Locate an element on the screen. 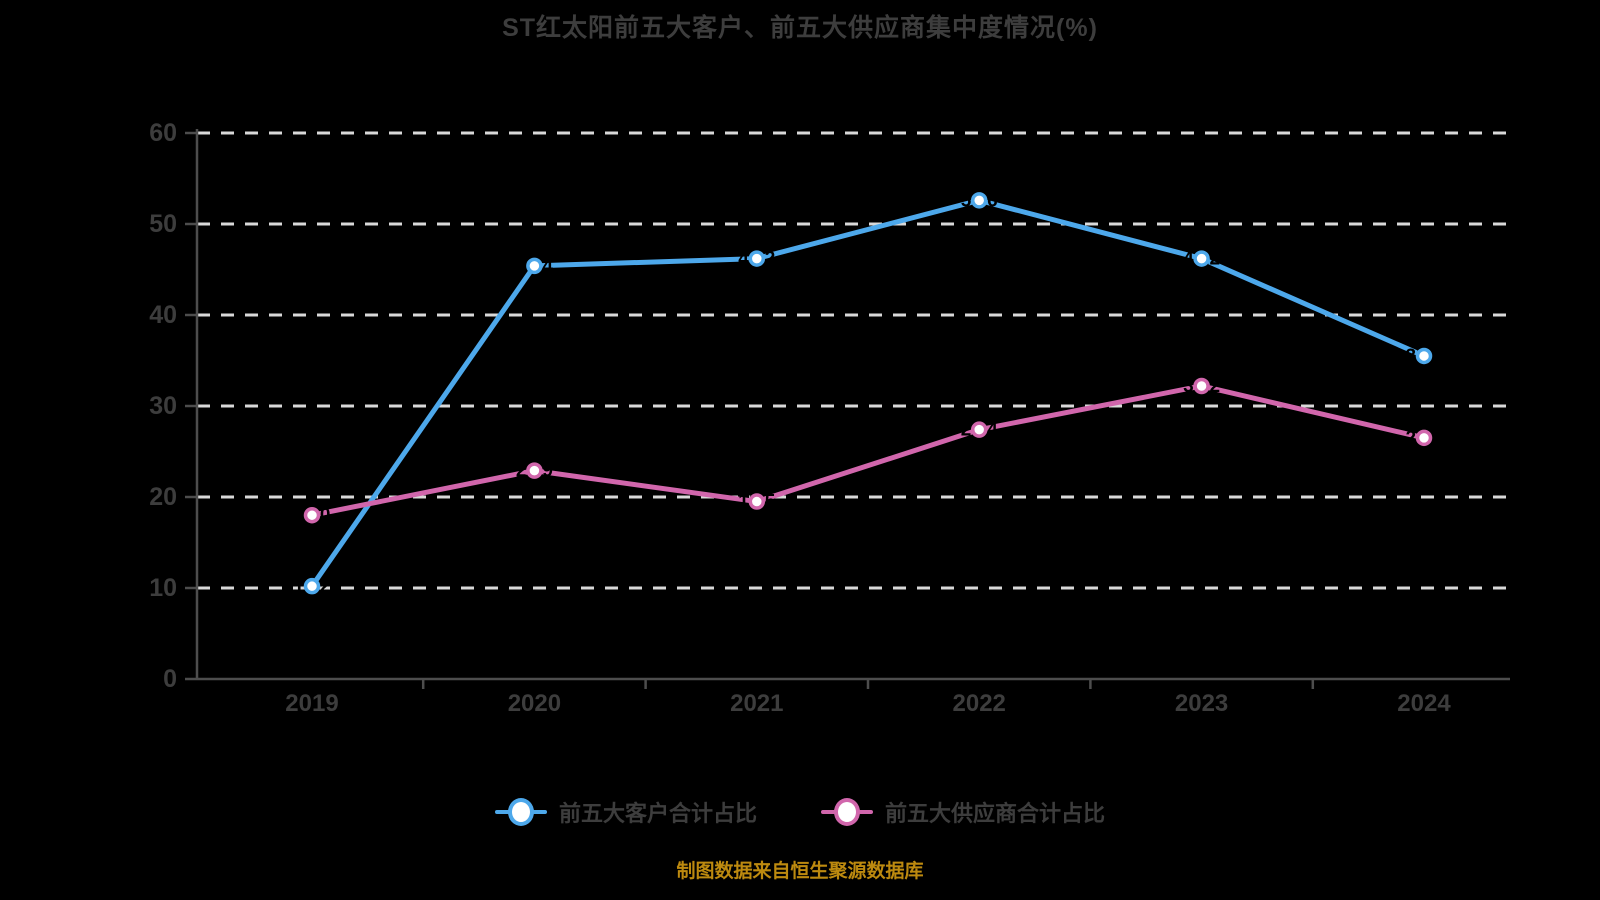 The image size is (1600, 900). legend-item-suppliers: 前五大供应商合计占比 is located at coordinates (963, 812).